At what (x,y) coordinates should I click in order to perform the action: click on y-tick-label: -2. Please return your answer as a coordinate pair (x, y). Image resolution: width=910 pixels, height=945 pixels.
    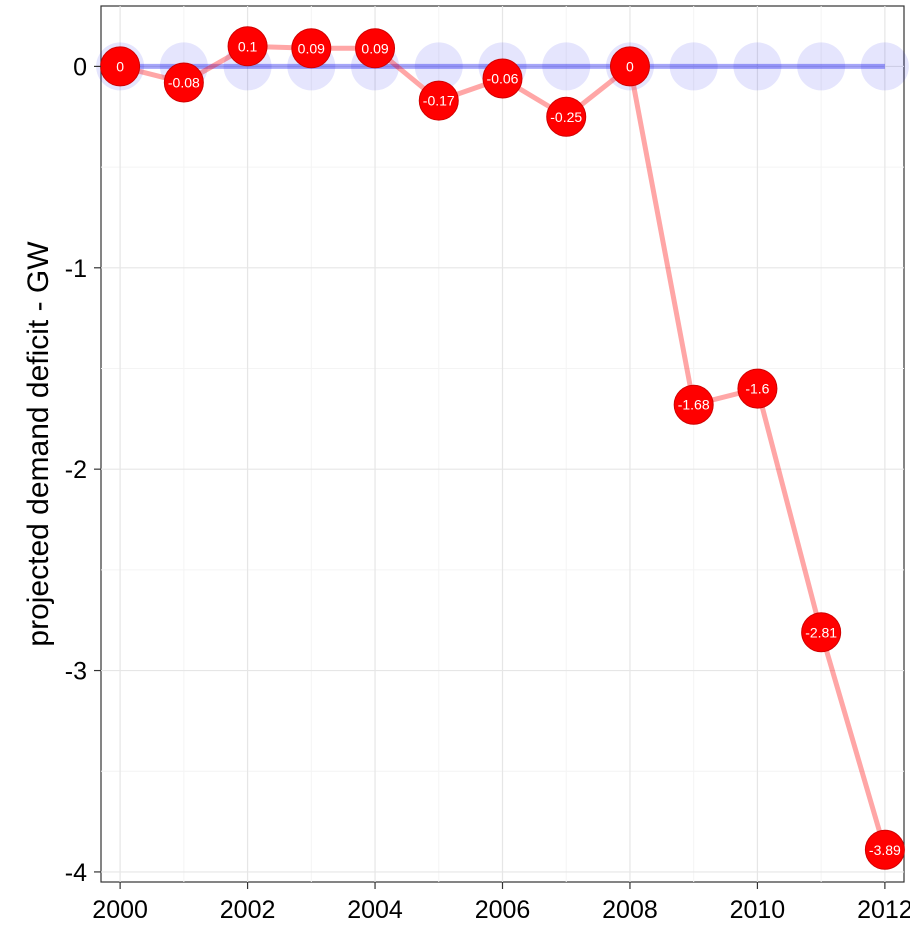
    Looking at the image, I should click on (76, 470).